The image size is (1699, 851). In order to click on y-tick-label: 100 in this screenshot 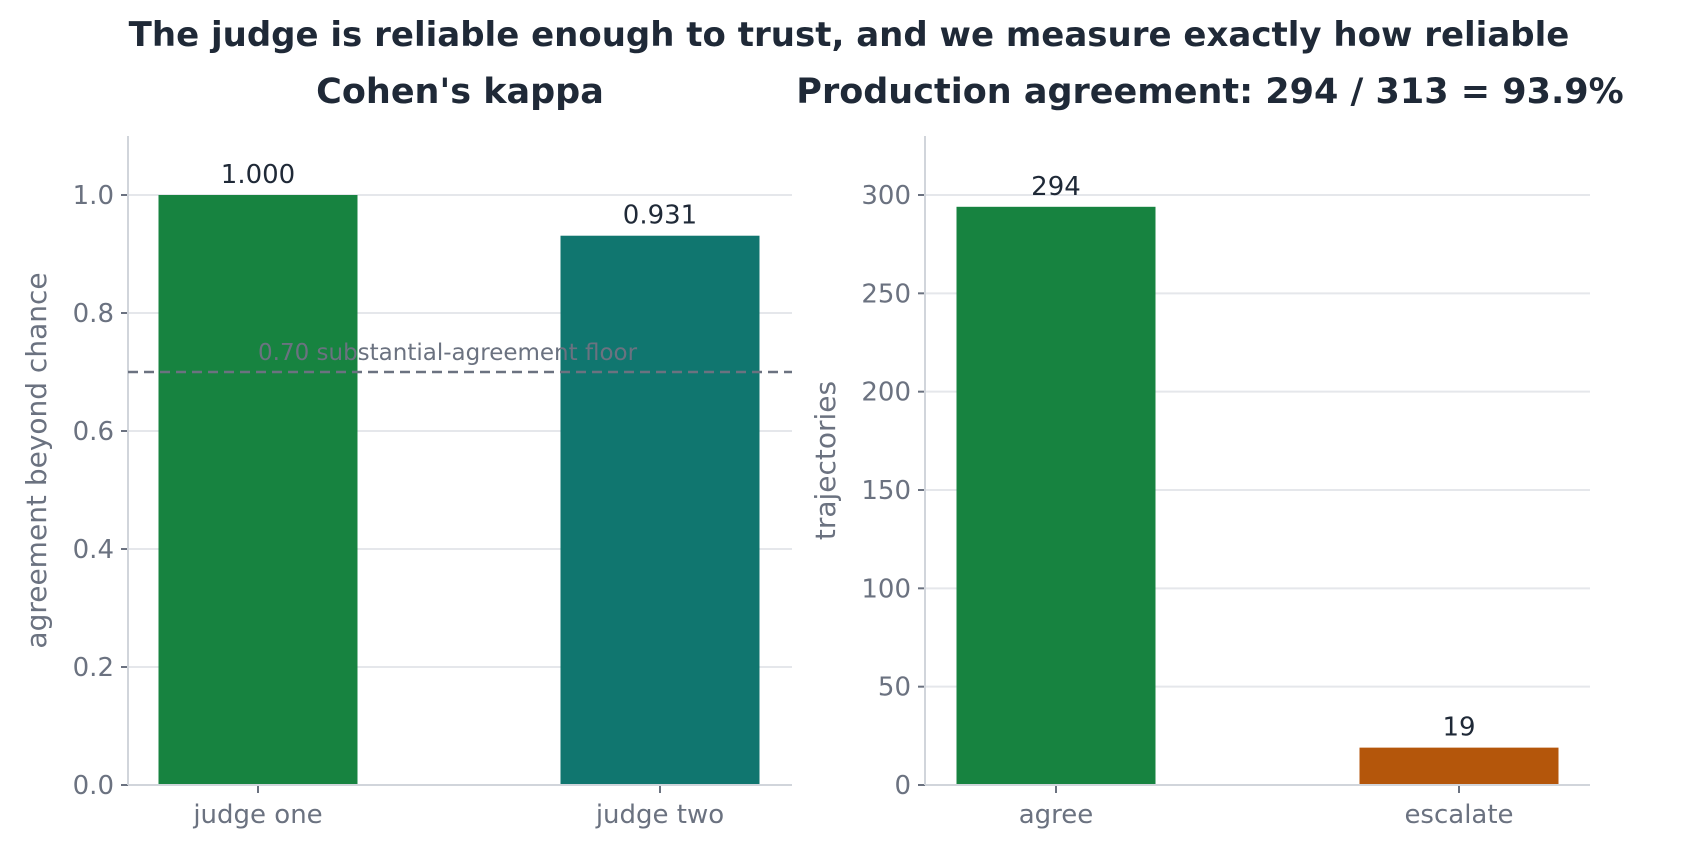, I will do `click(886, 589)`.